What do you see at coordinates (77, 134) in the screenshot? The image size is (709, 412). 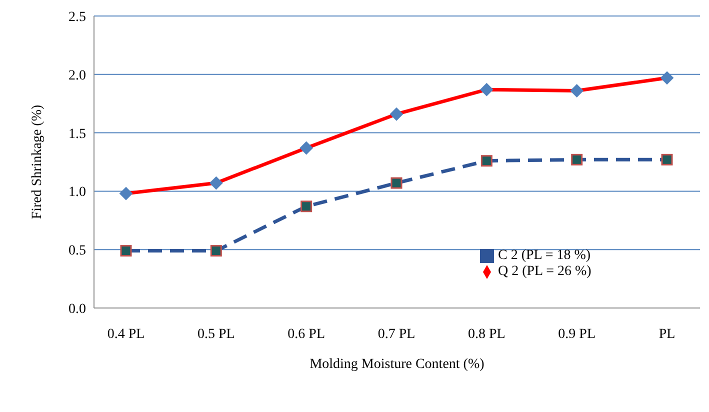 I see `y-tick-label: 1.5` at bounding box center [77, 134].